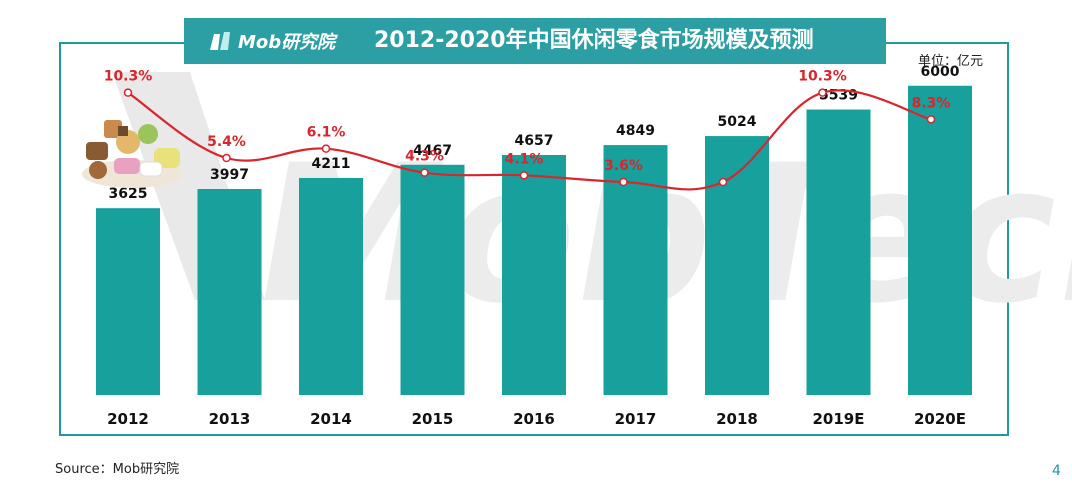 The height and width of the screenshot is (491, 1072). Describe the element at coordinates (594, 40) in the screenshot. I see `chart-title: 2012-2020年中国休闲零食市场规模及预测` at that location.